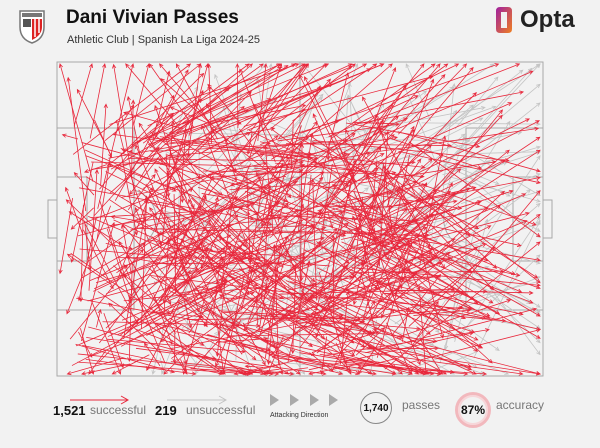  Describe the element at coordinates (118, 410) in the screenshot. I see `successful-label: successful` at that location.